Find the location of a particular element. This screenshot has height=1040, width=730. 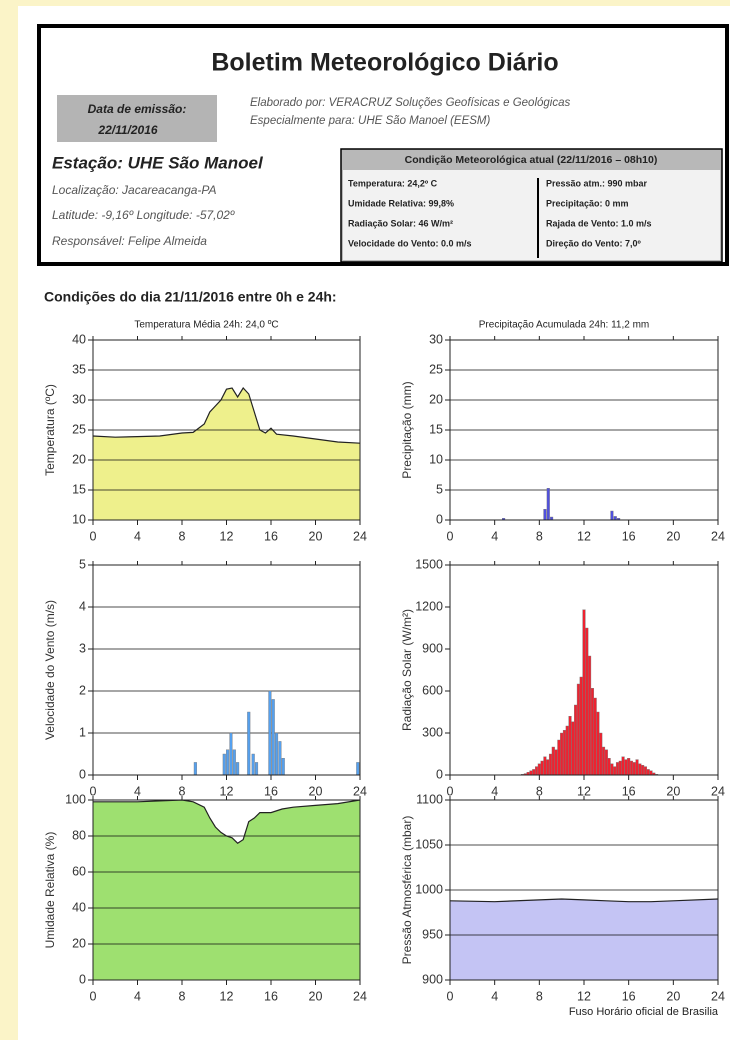

condition-item: Rajada de Vento: 1.0 m/s is located at coordinates (599, 223).